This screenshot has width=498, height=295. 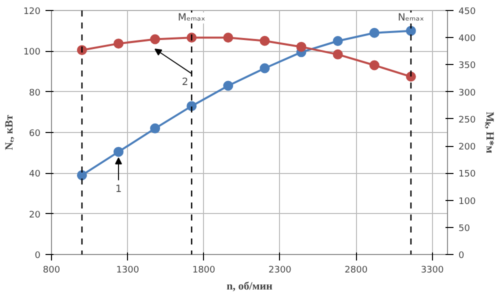 I want to click on y2-axis-title: Mₖ, Н*м, so click(x=490, y=133).